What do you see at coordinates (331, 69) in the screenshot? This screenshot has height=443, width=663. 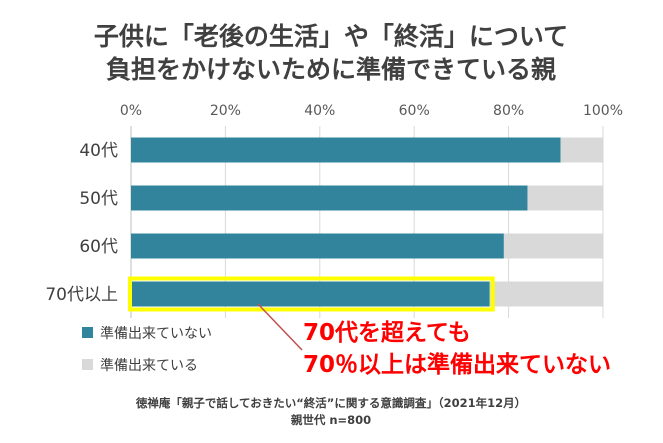 I see `chart-title-line: 負担をかけないために準備できている親` at bounding box center [331, 69].